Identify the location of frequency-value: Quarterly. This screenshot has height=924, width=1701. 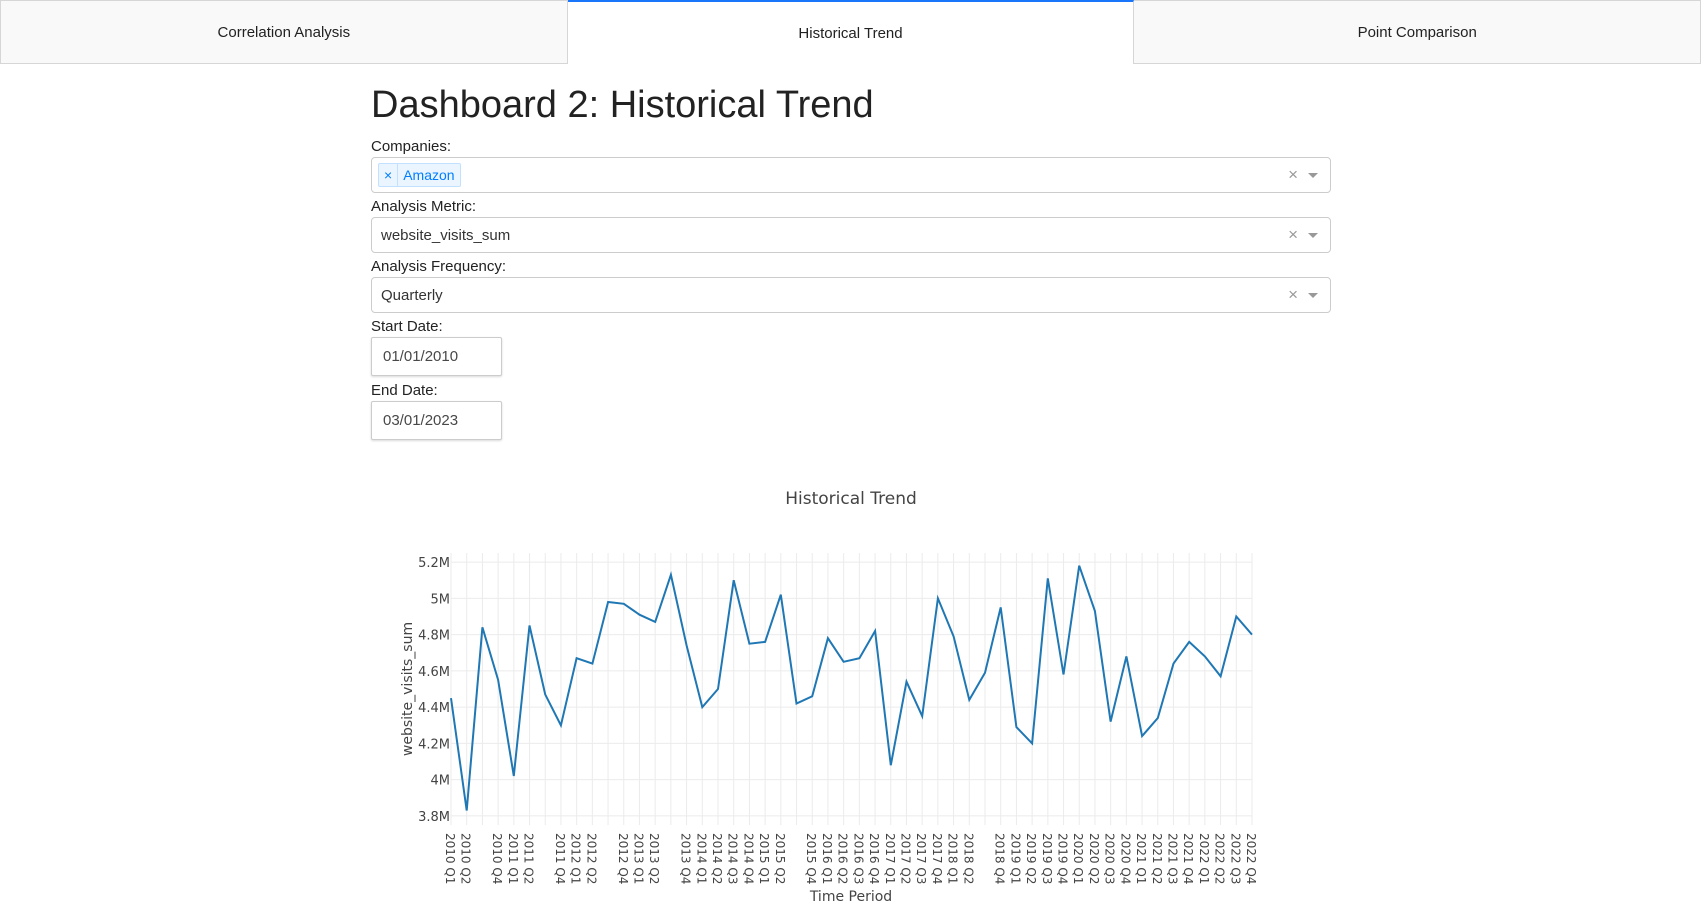
(412, 295).